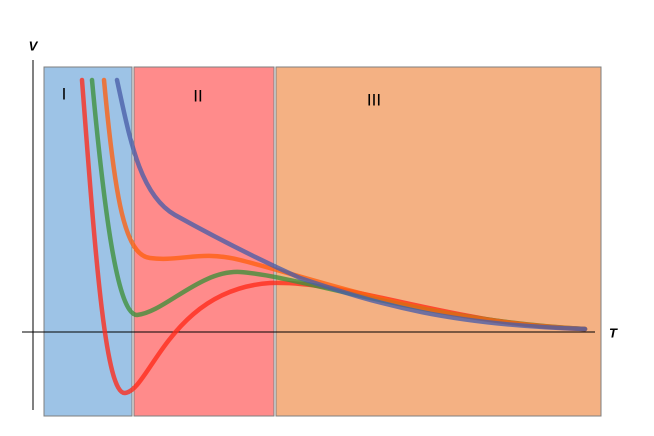  I want to click on region-label: II, so click(197, 95).